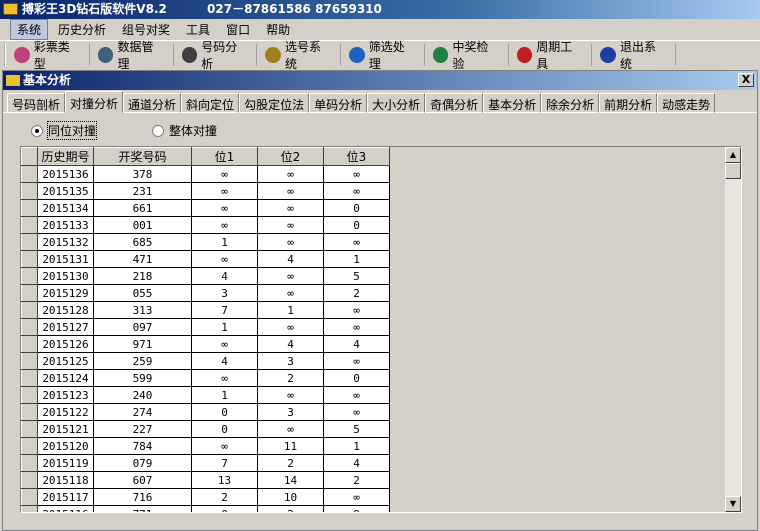  I want to click on window-title-bar: 基本分析 X, so click(380, 80).